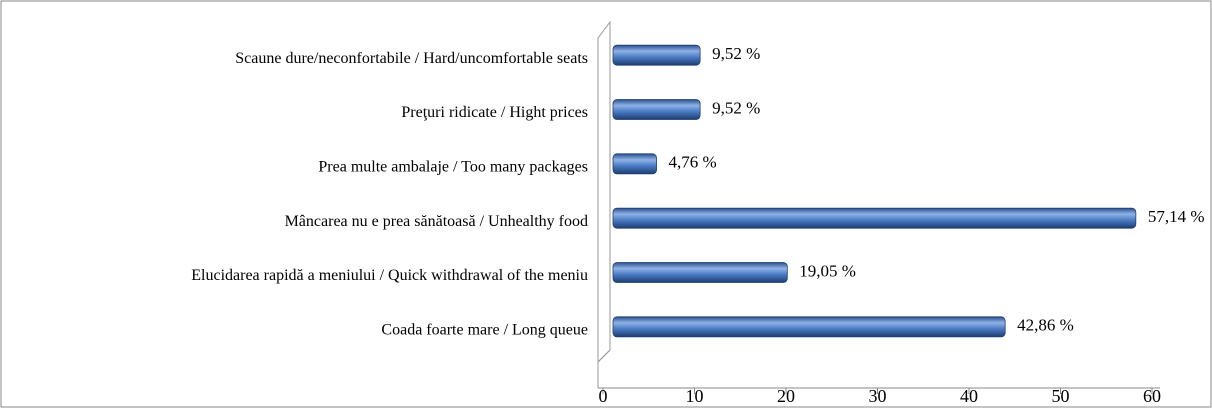  I want to click on wall, so click(604, 192).